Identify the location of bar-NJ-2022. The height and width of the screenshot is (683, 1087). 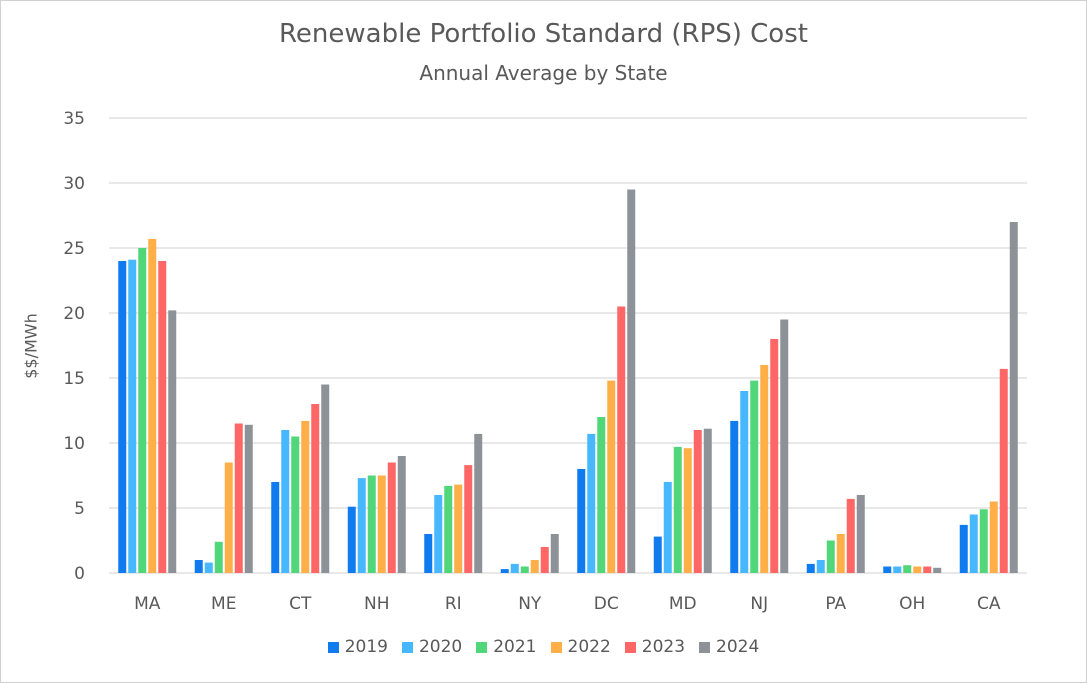
(764, 469).